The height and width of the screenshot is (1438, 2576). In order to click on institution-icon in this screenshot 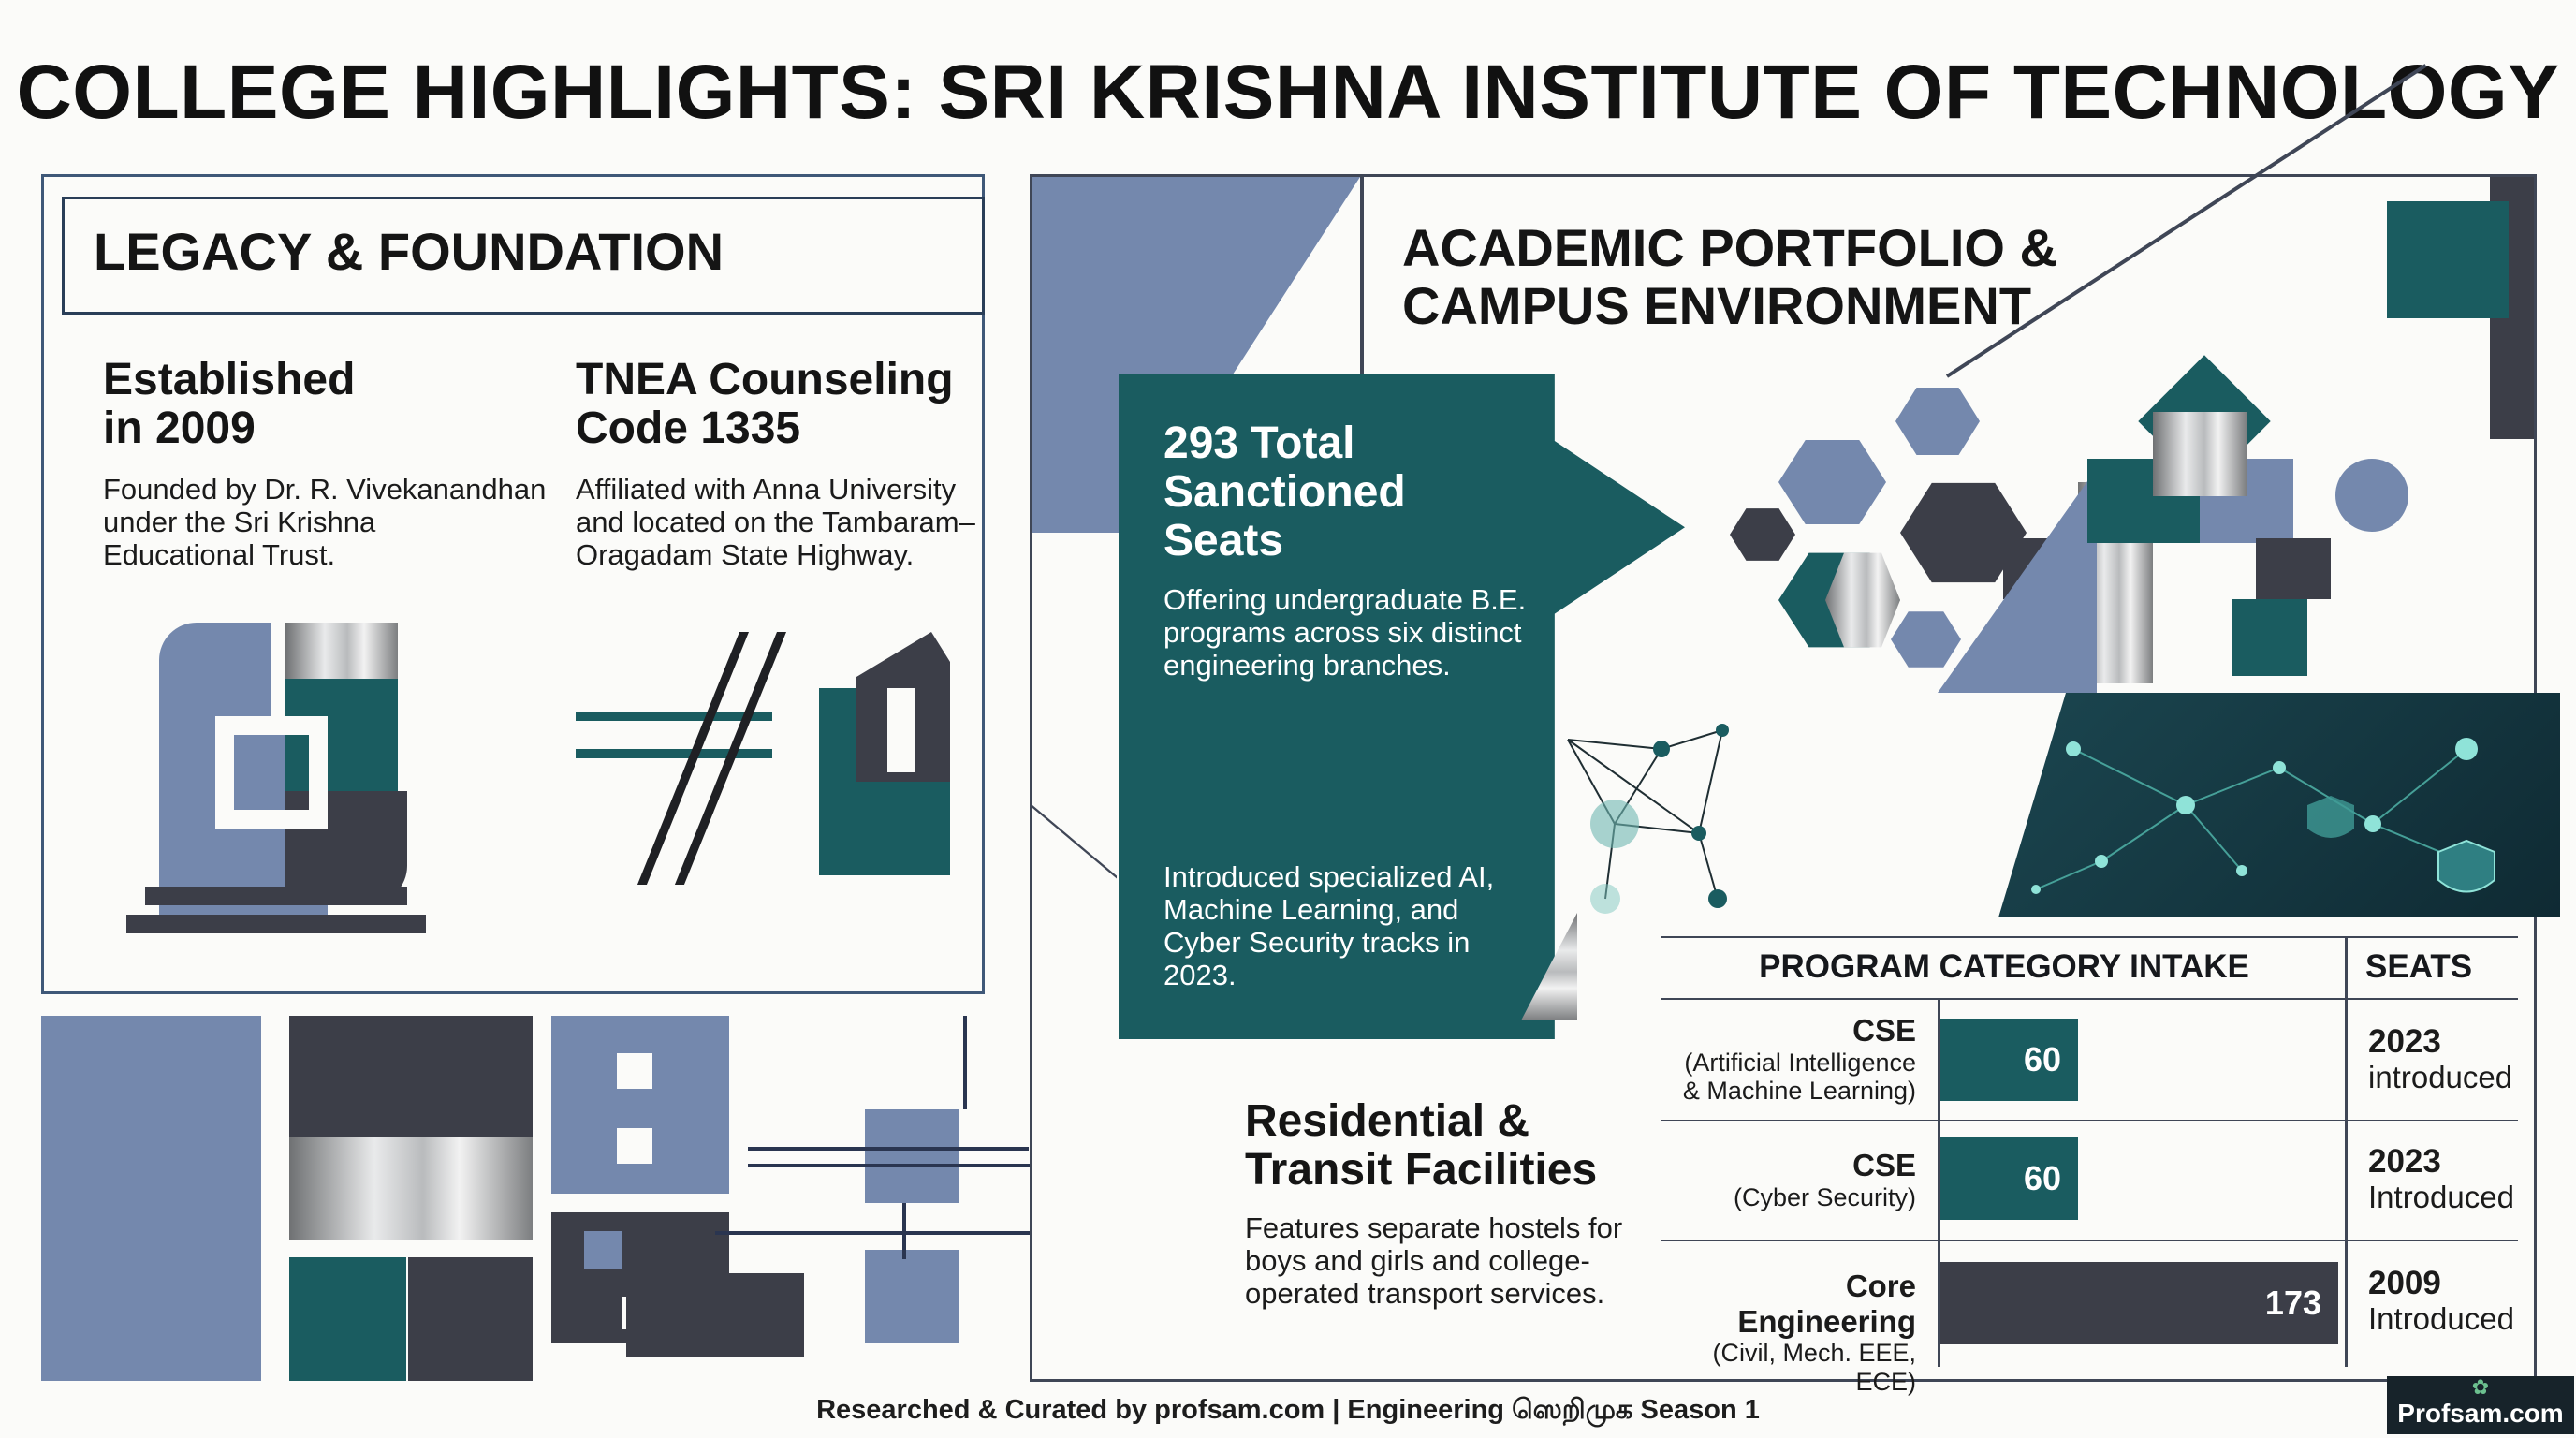, I will do `click(274, 782)`.